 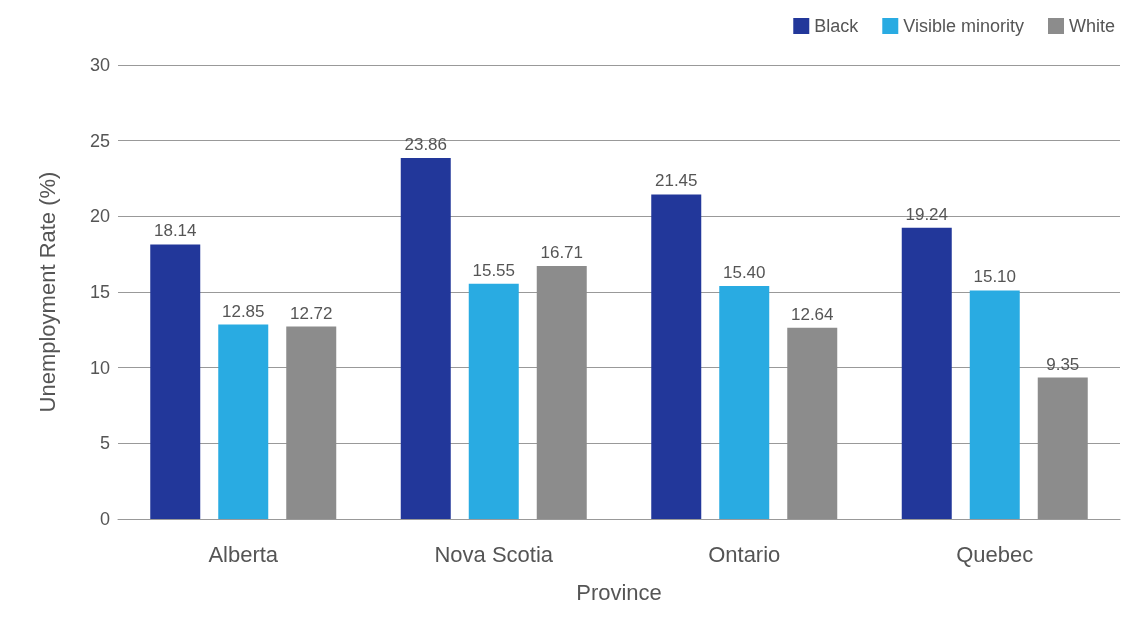 I want to click on y-tick-label: 15, so click(x=99, y=292).